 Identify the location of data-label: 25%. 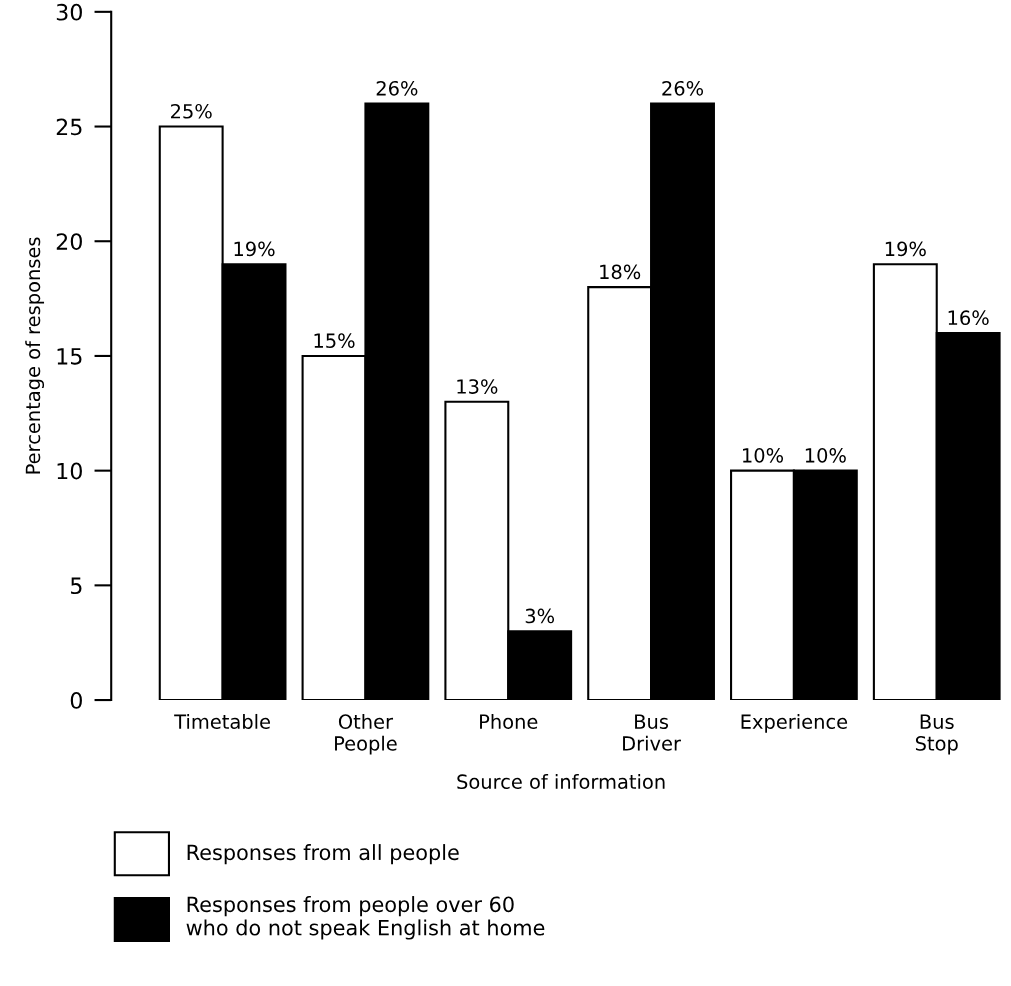
(191, 111).